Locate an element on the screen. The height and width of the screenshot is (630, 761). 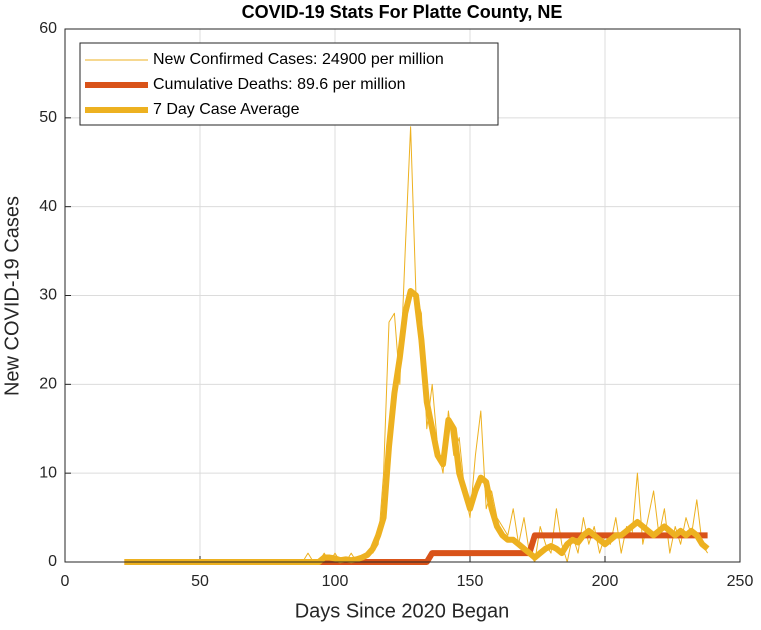
legend-label: New Confirmed Cases: 24900 per million is located at coordinates (298, 59).